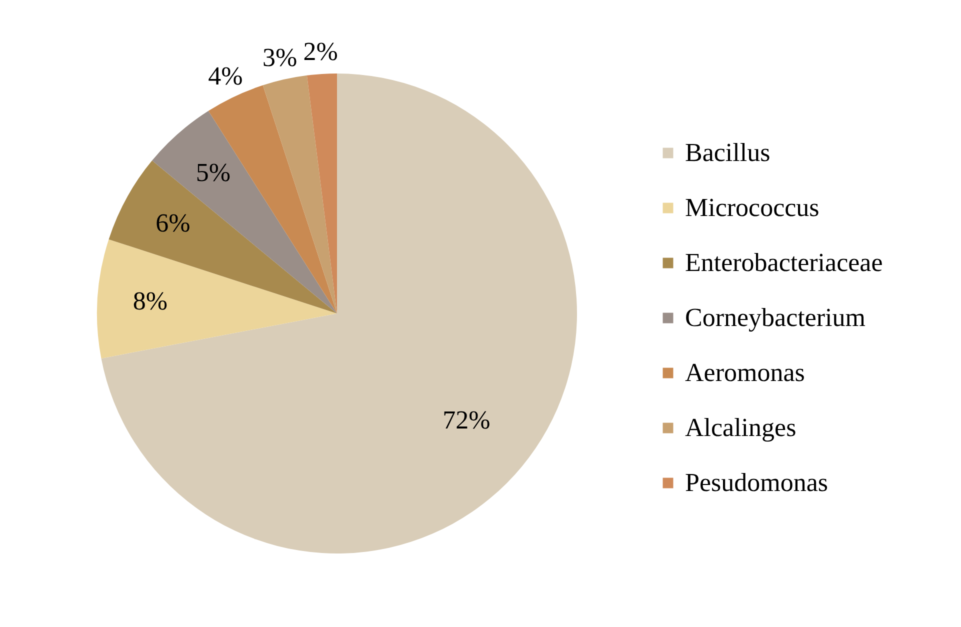 This screenshot has width=961, height=627. What do you see at coordinates (727, 152) in the screenshot?
I see `legend-label: Bacillus` at bounding box center [727, 152].